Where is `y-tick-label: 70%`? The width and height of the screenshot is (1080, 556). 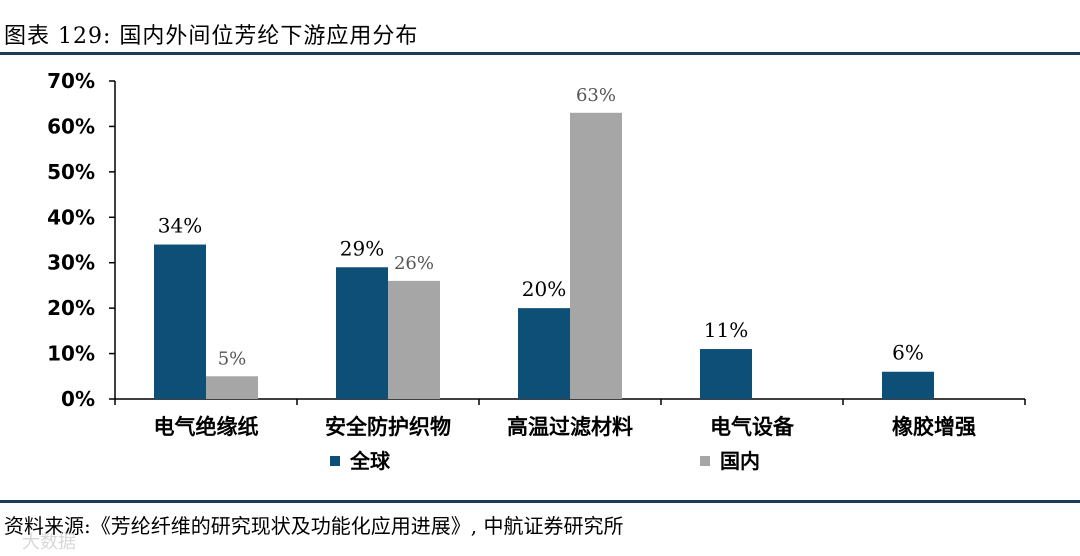
y-tick-label: 70% is located at coordinates (71, 81).